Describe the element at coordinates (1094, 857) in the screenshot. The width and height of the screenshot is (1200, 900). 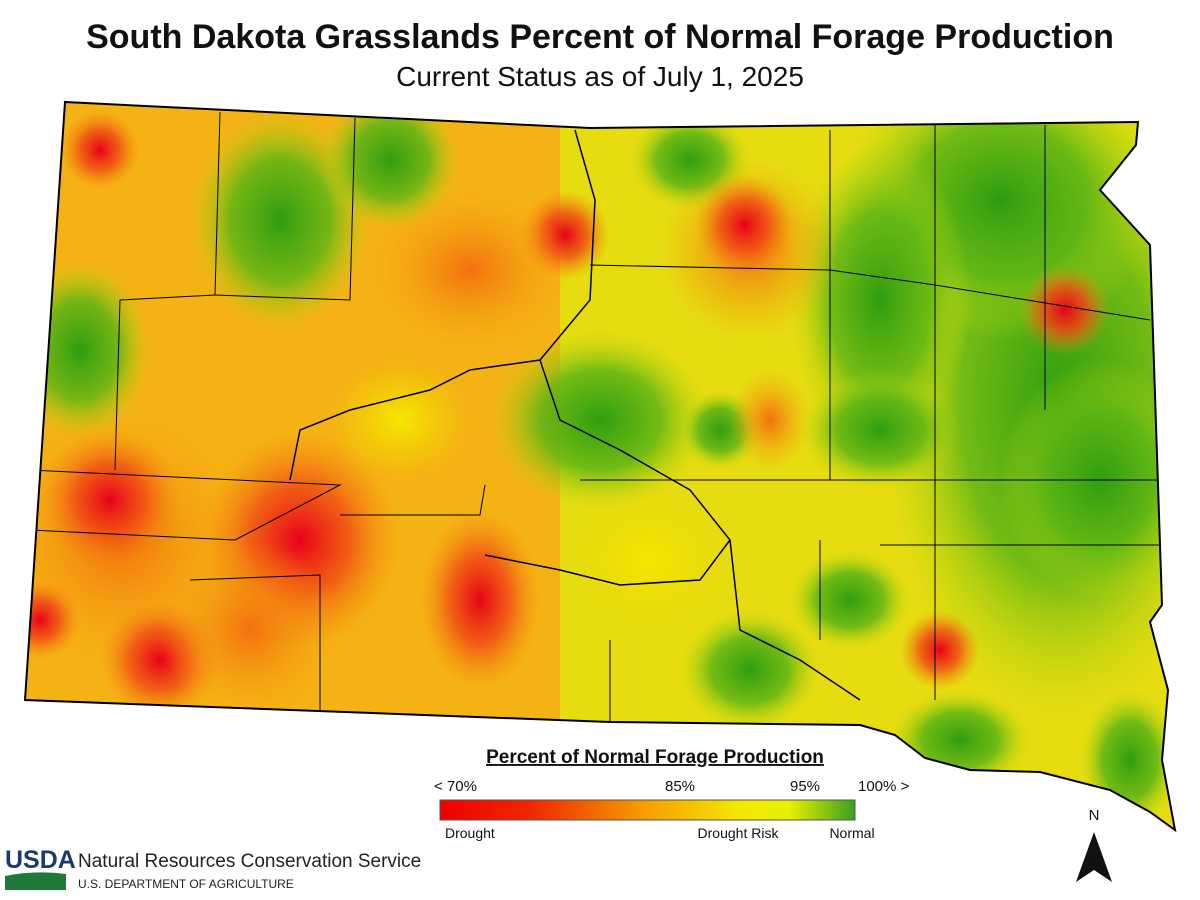
I see `north-arrow-icon` at that location.